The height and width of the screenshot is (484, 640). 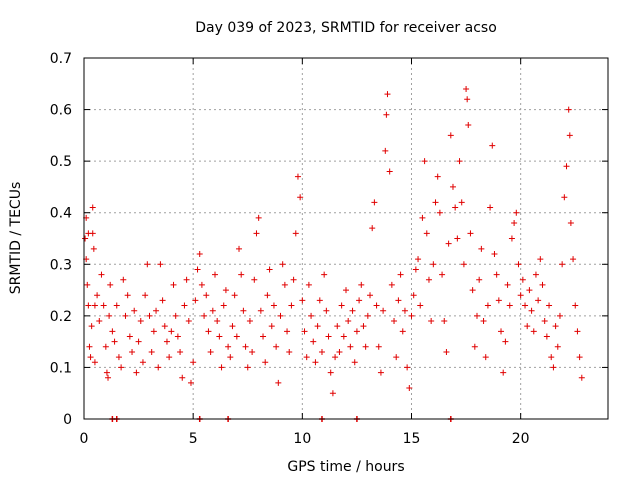 What do you see at coordinates (412, 439) in the screenshot?
I see `x-tick-label: 15` at bounding box center [412, 439].